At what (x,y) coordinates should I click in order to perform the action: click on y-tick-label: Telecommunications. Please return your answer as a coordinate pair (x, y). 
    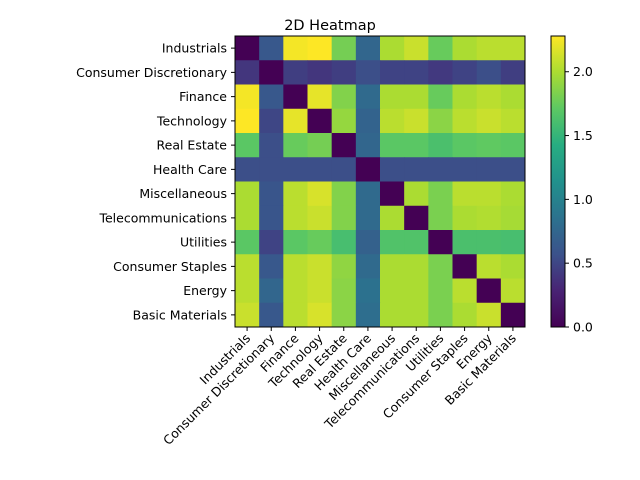
    Looking at the image, I should click on (162, 217).